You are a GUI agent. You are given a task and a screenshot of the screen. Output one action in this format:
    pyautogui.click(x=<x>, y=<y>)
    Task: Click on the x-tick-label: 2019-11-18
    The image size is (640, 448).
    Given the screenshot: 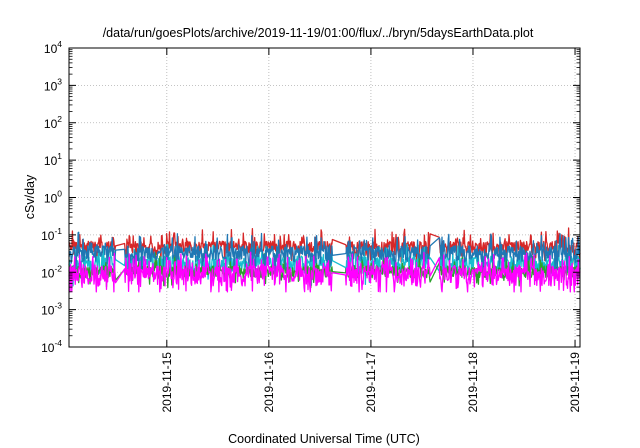 What is the action you would take?
    pyautogui.click(x=473, y=382)
    